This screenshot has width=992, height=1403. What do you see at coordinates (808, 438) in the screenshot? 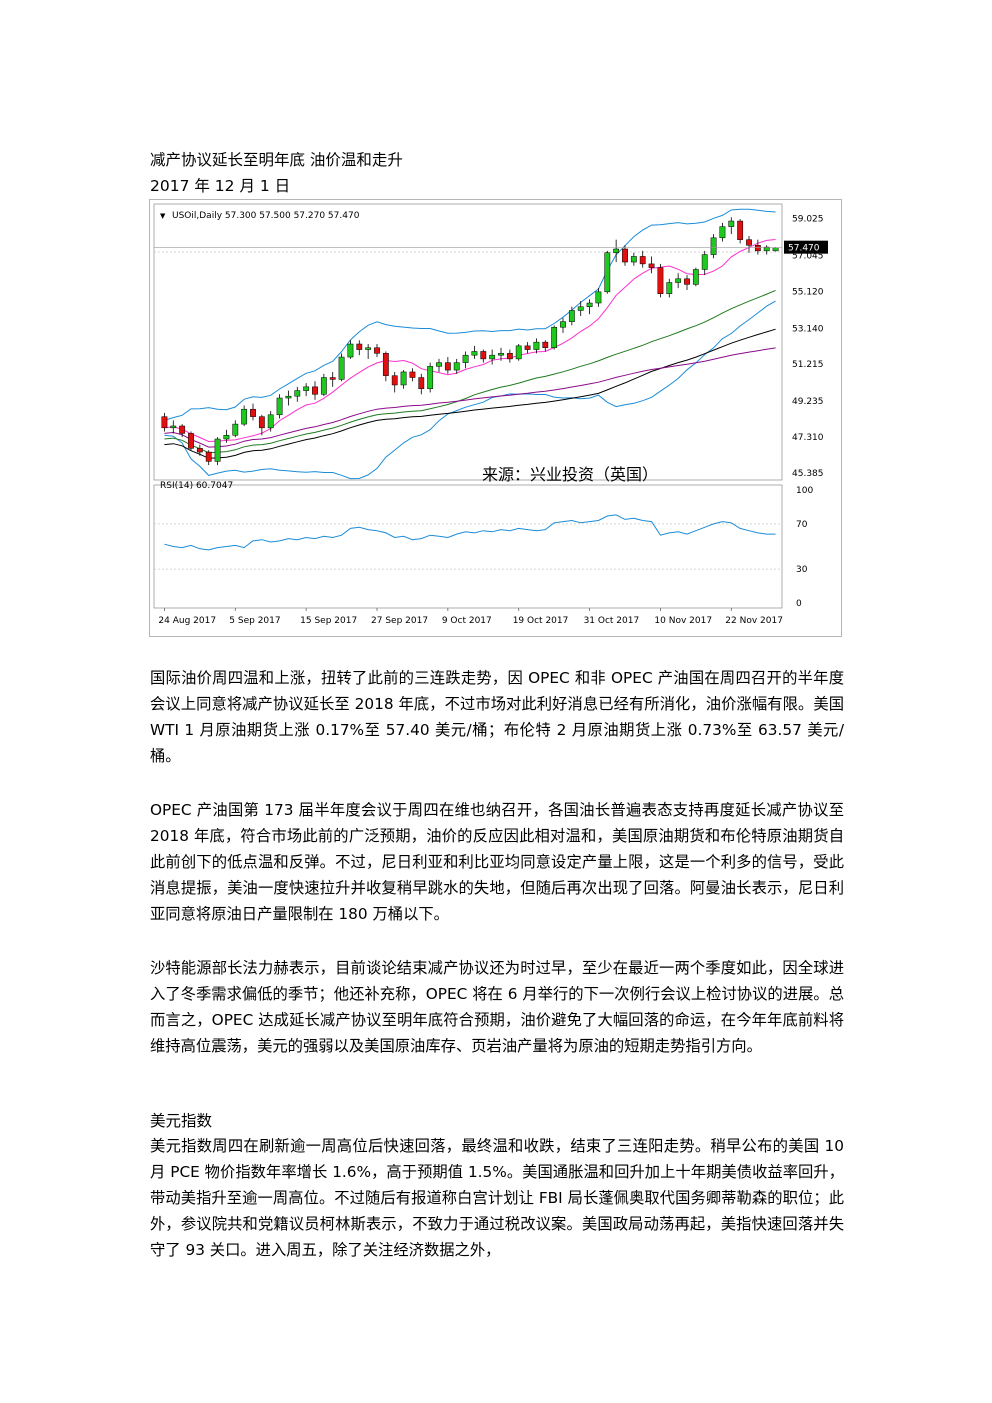
I see `price-tick-label: 47.310` at bounding box center [808, 438].